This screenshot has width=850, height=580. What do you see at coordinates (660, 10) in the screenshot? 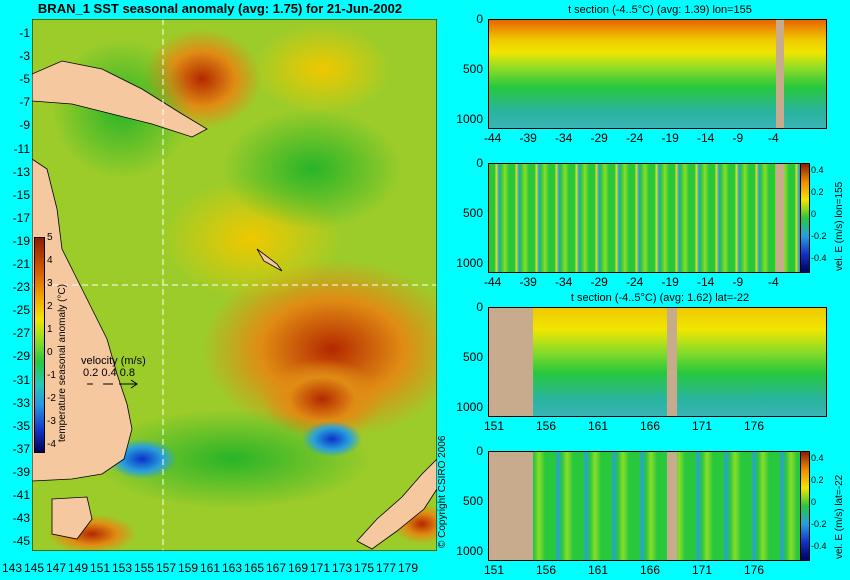
I see `panel-title: t section (-4..5°C) (avg: 1.39) lon=155` at bounding box center [660, 10].